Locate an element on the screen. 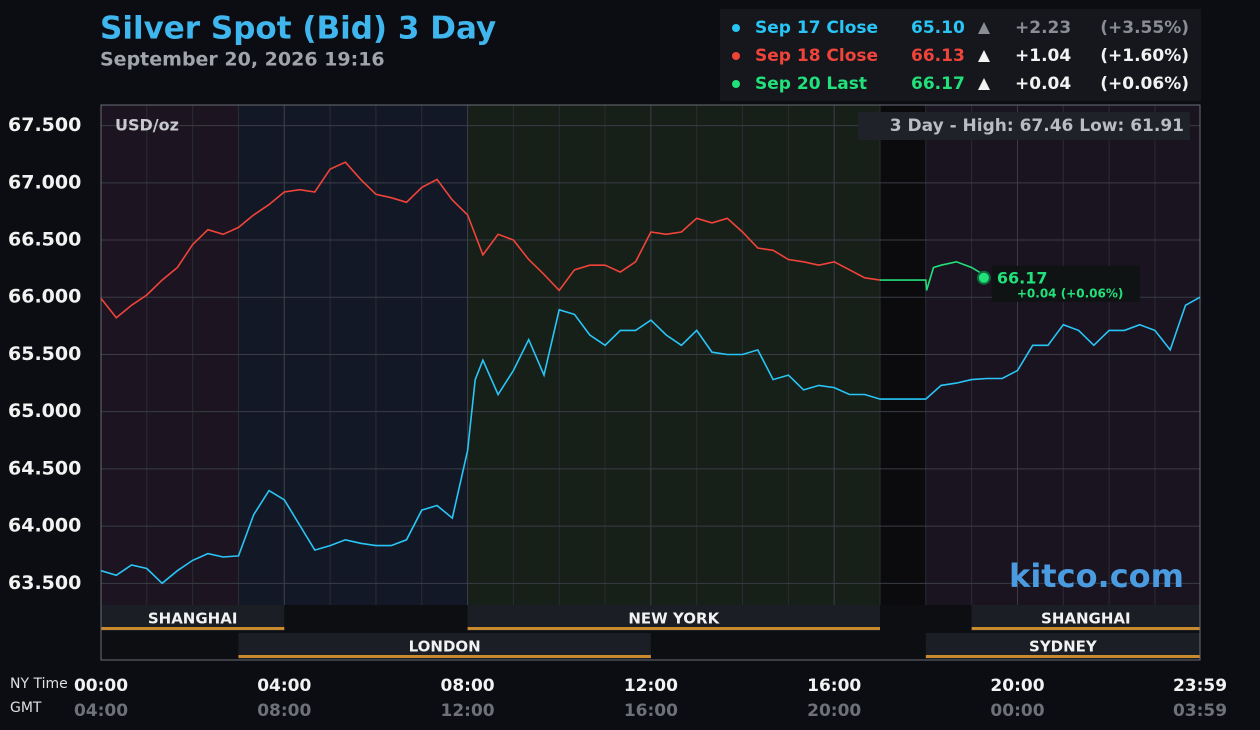 This screenshot has height=730, width=1260. x-tick-label: 12:00 is located at coordinates (651, 686).